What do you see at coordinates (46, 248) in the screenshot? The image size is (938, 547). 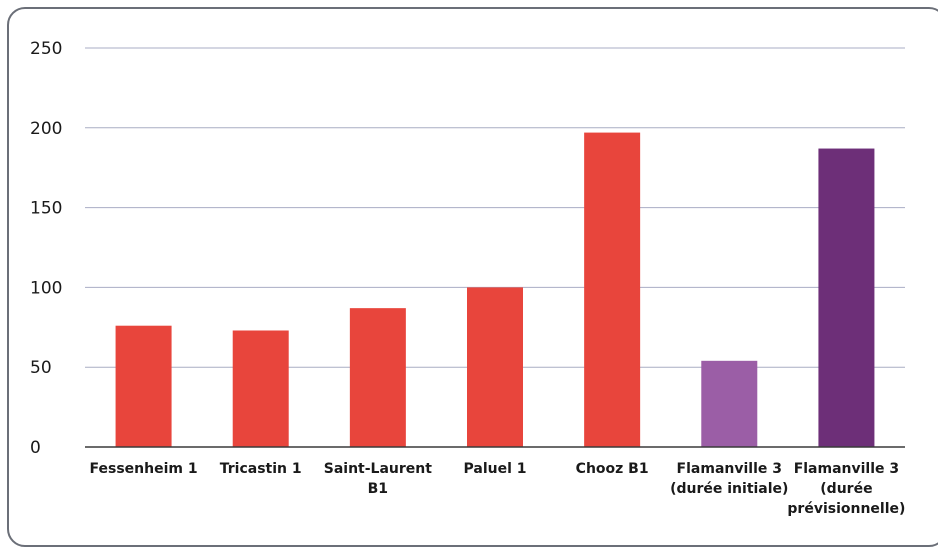 I see `y-axis-ticks: 0 50 100 150 200 250` at bounding box center [46, 248].